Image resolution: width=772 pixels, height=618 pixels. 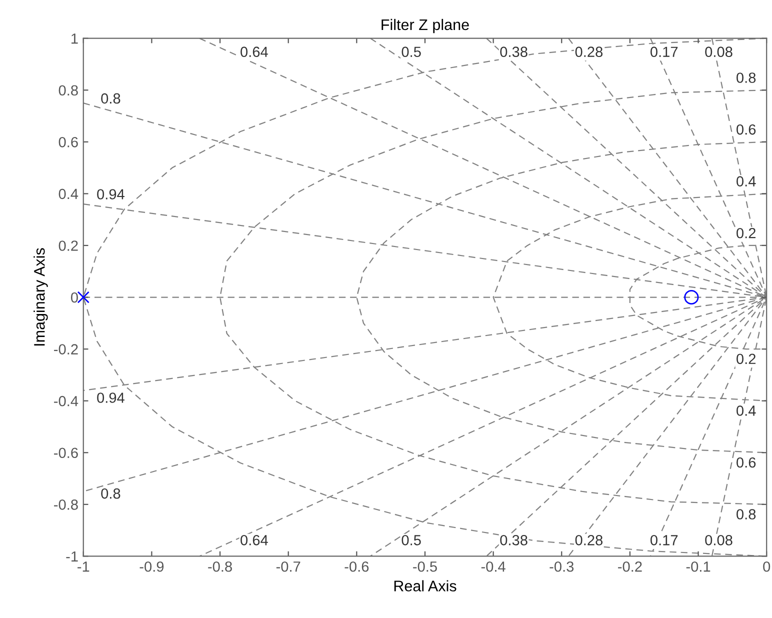 What do you see at coordinates (41, 297) in the screenshot?
I see `y-axis-title: Imaginary Axis` at bounding box center [41, 297].